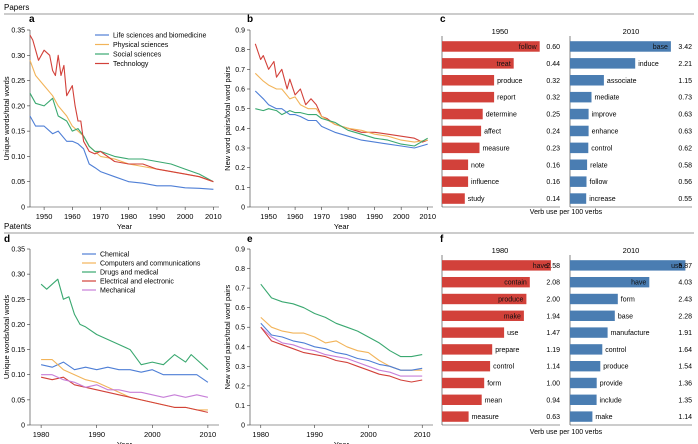  Describe the element at coordinates (622, 81) in the screenshot. I see `bar-category-label: associate` at that location.